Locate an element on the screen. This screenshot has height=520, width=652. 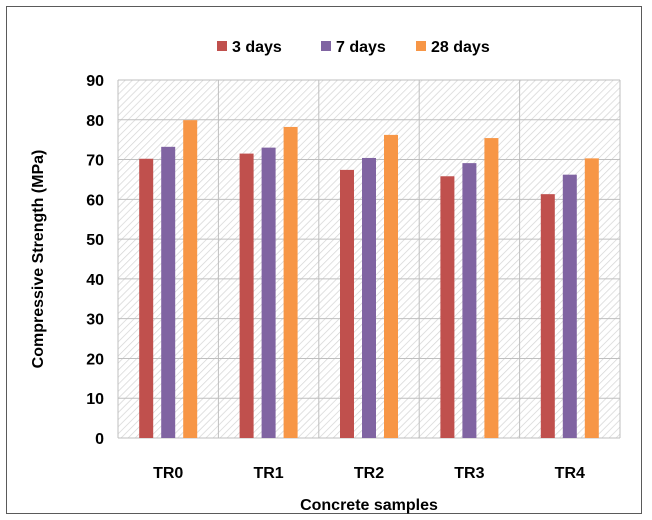
bar-tr2-7-days is located at coordinates (369, 297).